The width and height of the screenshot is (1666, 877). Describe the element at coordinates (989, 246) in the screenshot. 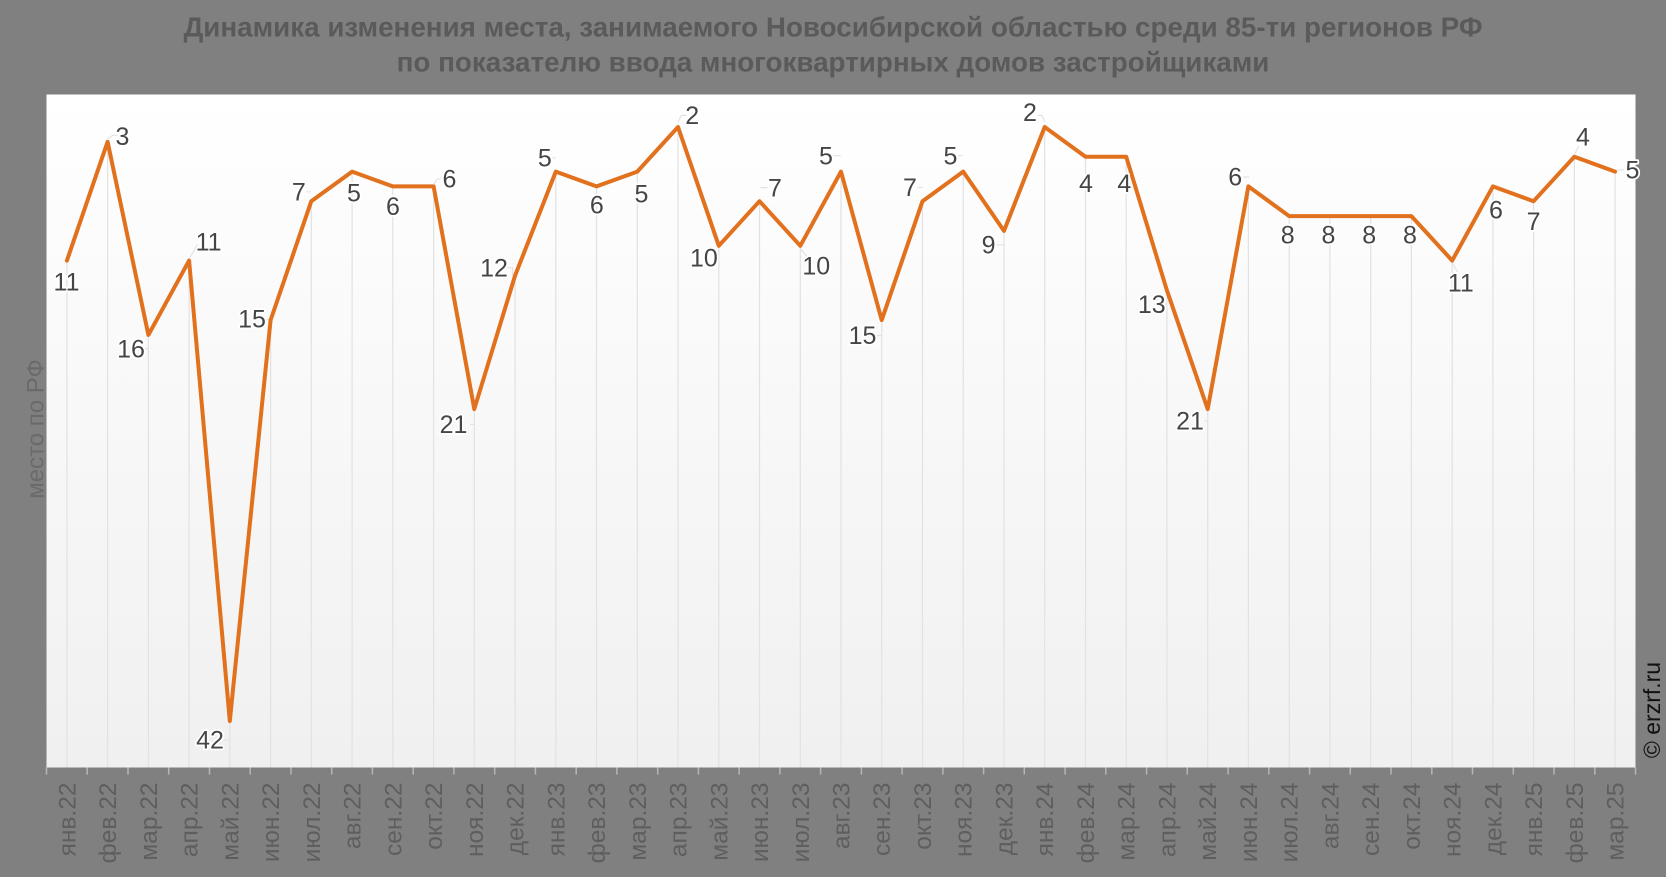

I see `svg-text: 9` at that location.